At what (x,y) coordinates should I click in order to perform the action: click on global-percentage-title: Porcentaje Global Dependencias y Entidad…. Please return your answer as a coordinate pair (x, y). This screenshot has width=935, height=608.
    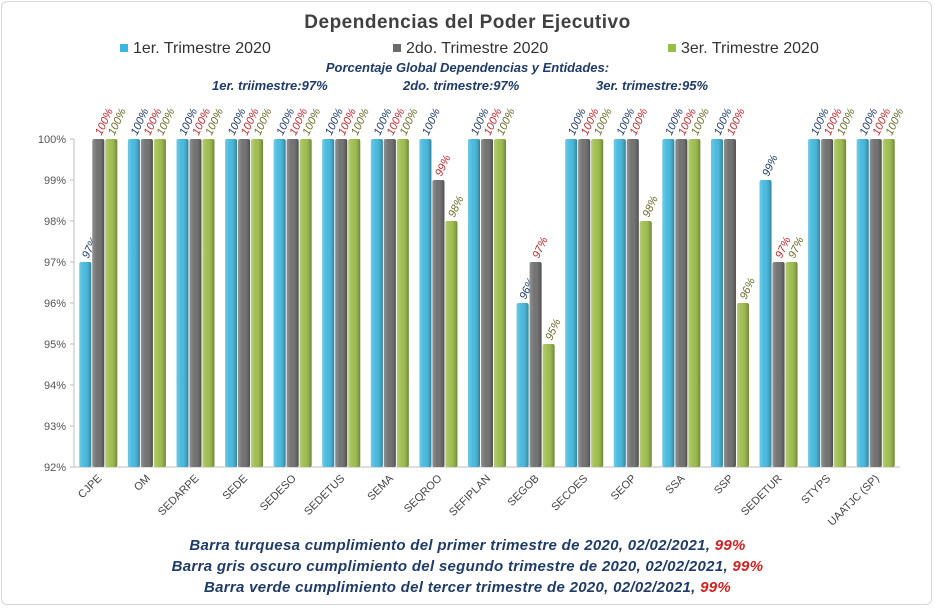
    Looking at the image, I should click on (467, 67).